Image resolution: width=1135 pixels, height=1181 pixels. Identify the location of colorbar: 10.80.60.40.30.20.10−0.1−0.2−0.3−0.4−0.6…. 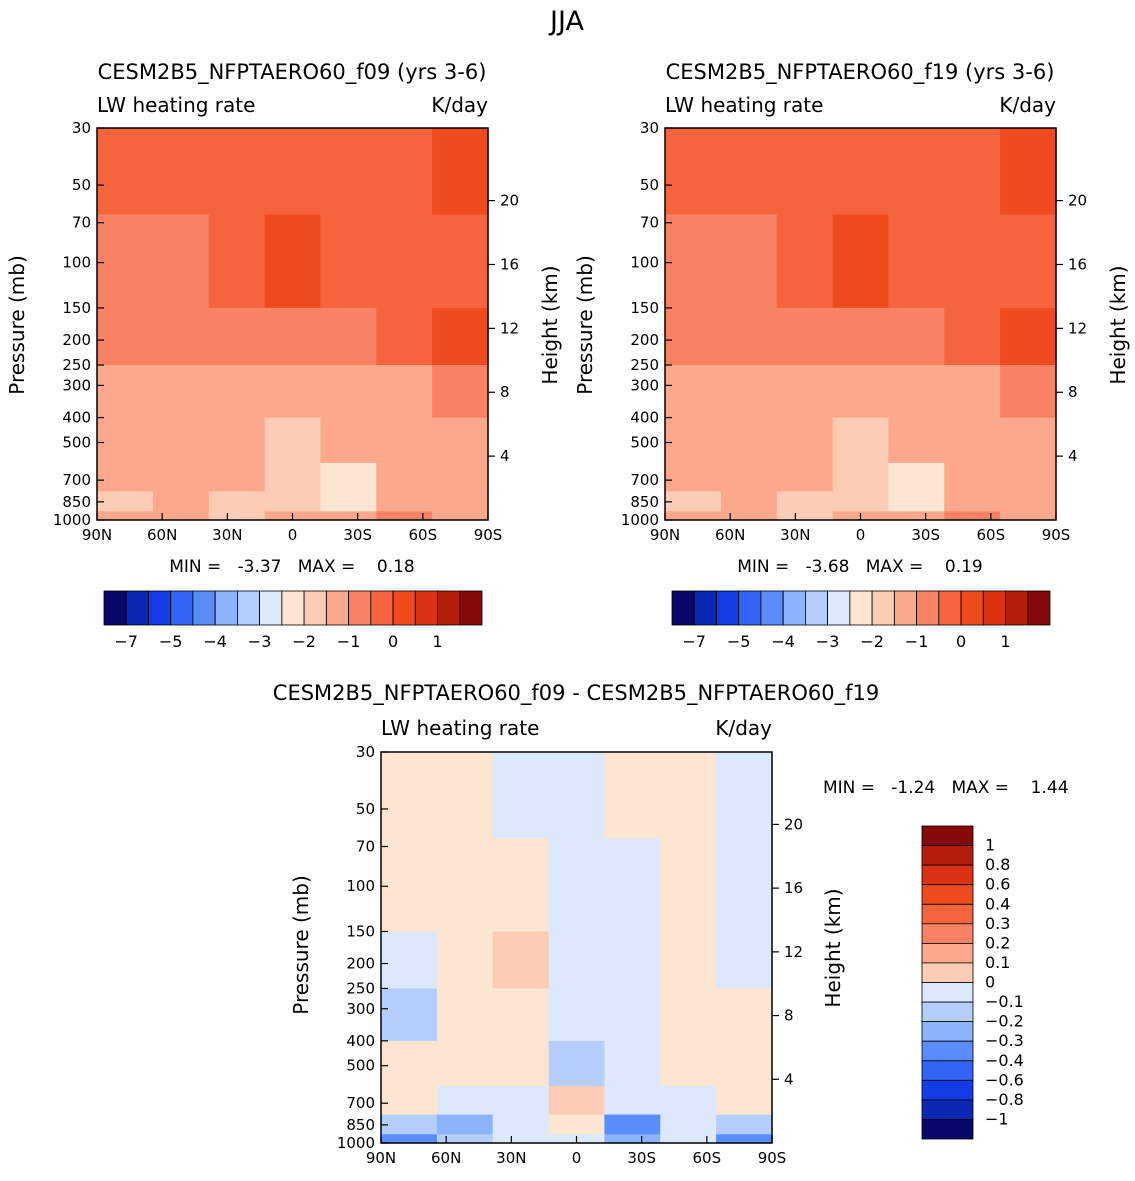
(972, 982).